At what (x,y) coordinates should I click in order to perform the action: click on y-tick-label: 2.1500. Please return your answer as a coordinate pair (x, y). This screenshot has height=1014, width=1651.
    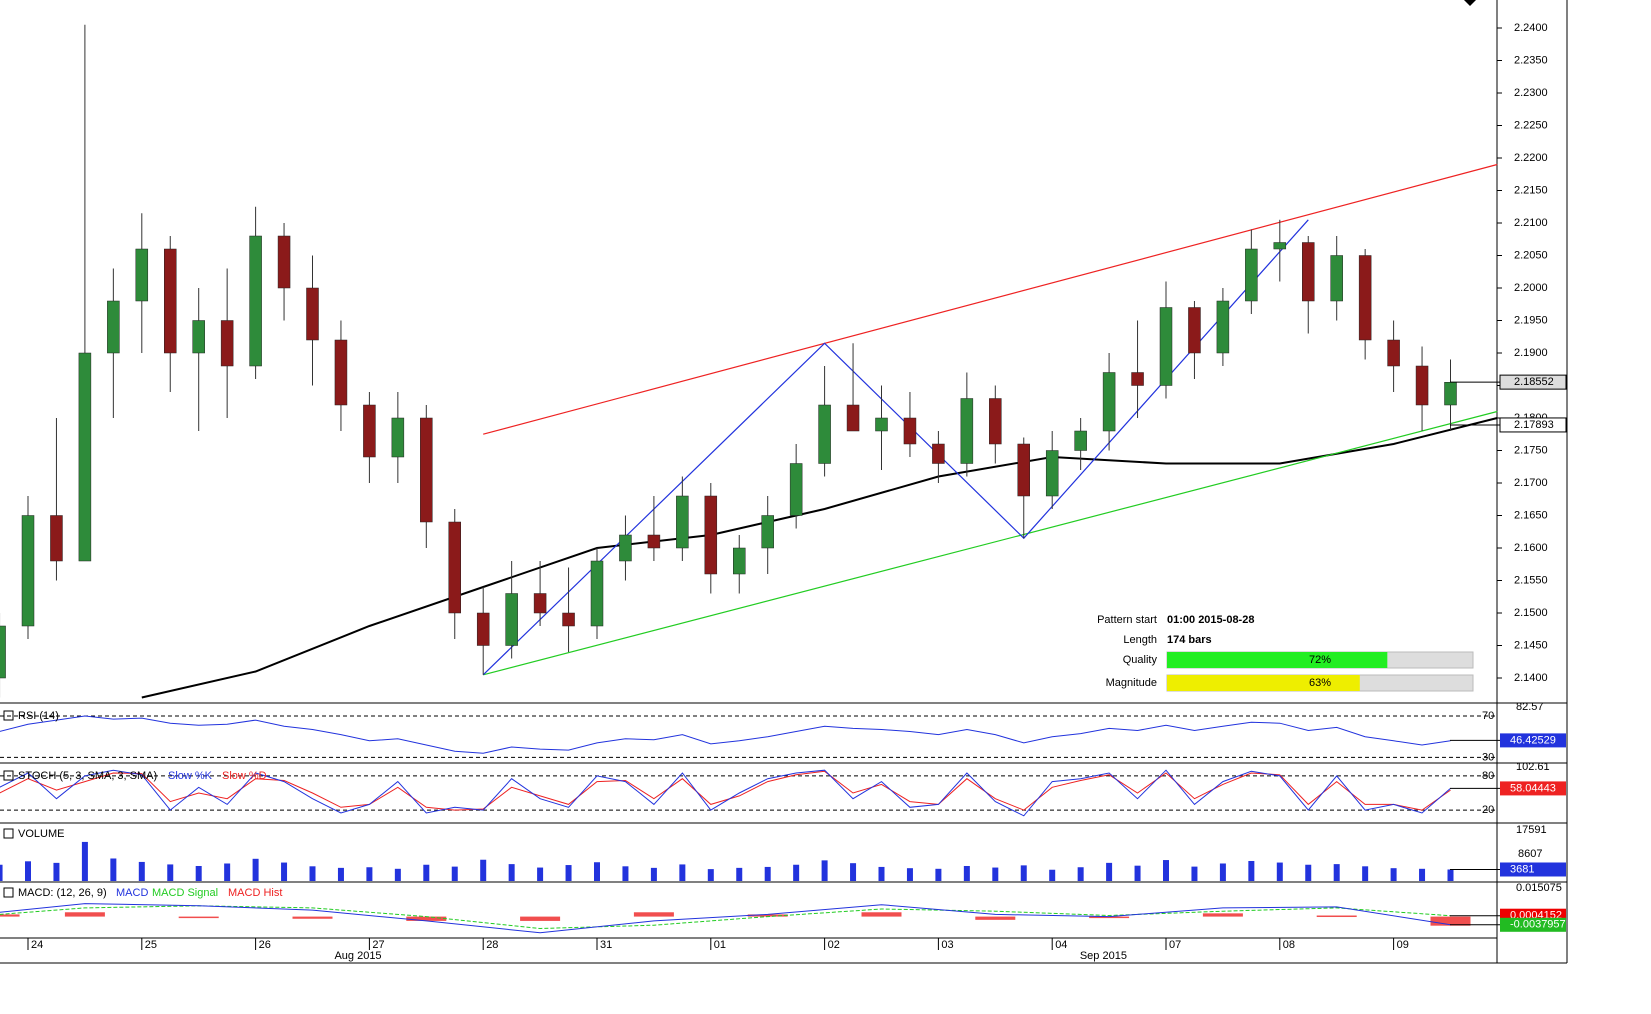
    Looking at the image, I should click on (1531, 613).